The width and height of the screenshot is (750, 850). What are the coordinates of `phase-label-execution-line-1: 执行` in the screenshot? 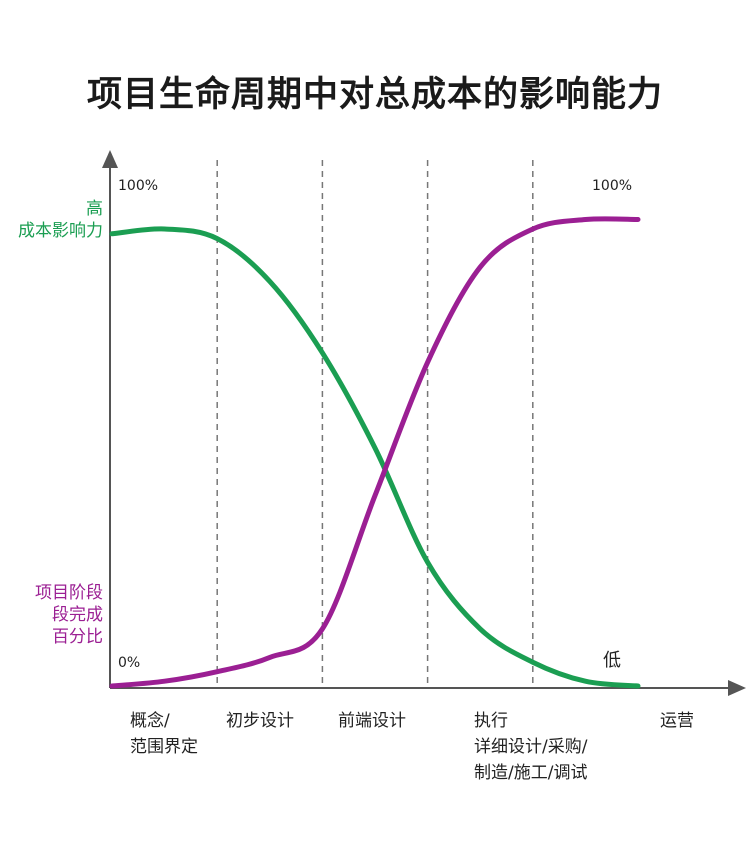 It's located at (491, 721).